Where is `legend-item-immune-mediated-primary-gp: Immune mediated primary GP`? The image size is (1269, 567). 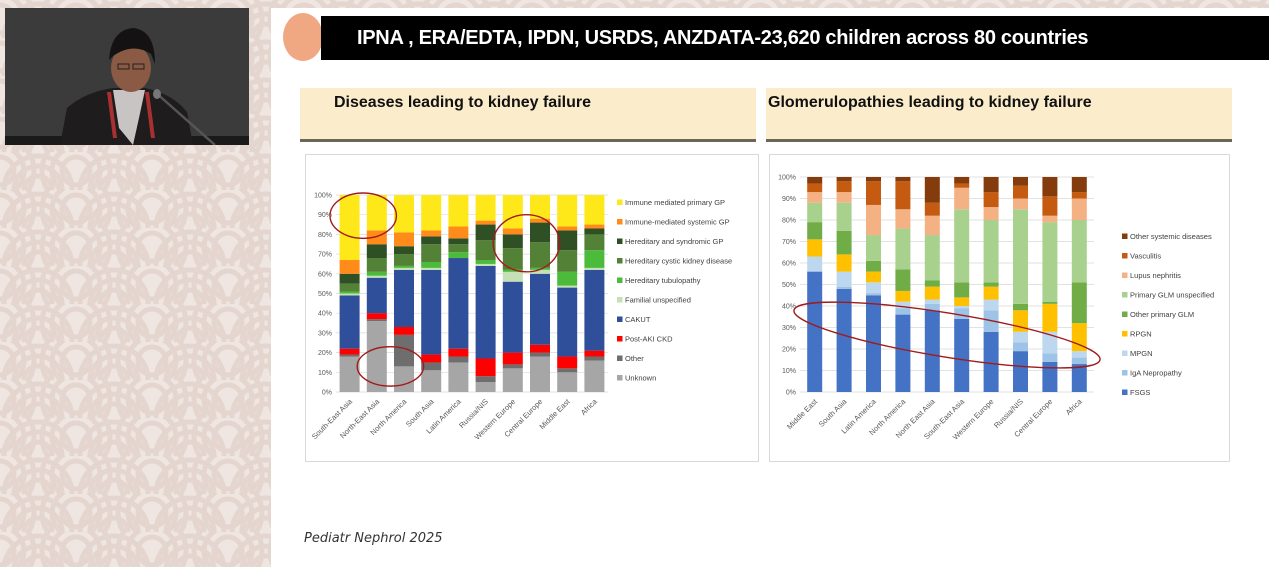
legend-item-immune-mediated-primary-gp: Immune mediated primary GP is located at coordinates (671, 202).